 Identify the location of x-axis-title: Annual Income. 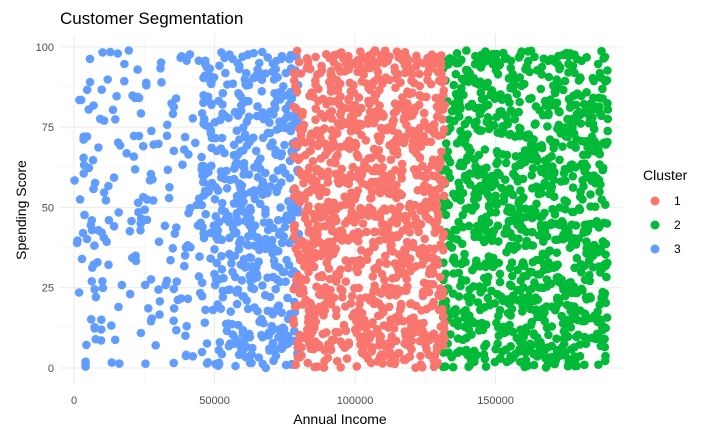
(340, 419).